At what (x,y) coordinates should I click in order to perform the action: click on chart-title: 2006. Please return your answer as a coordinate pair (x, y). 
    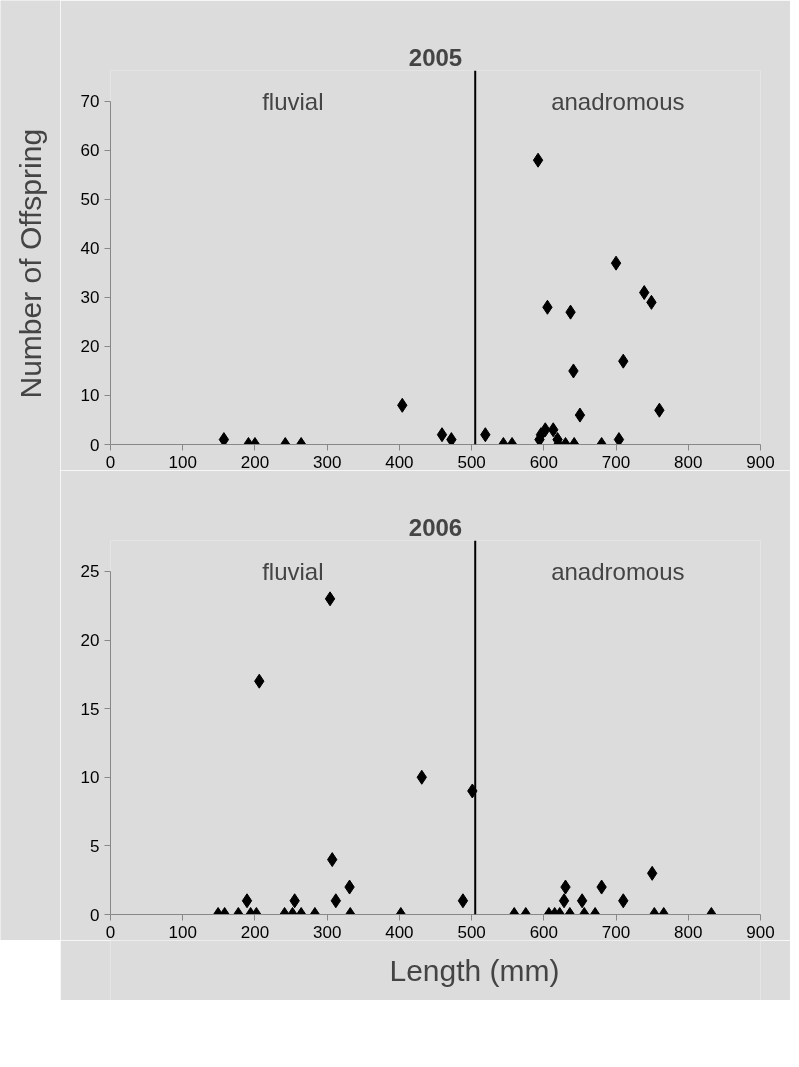
    Looking at the image, I should click on (435, 527).